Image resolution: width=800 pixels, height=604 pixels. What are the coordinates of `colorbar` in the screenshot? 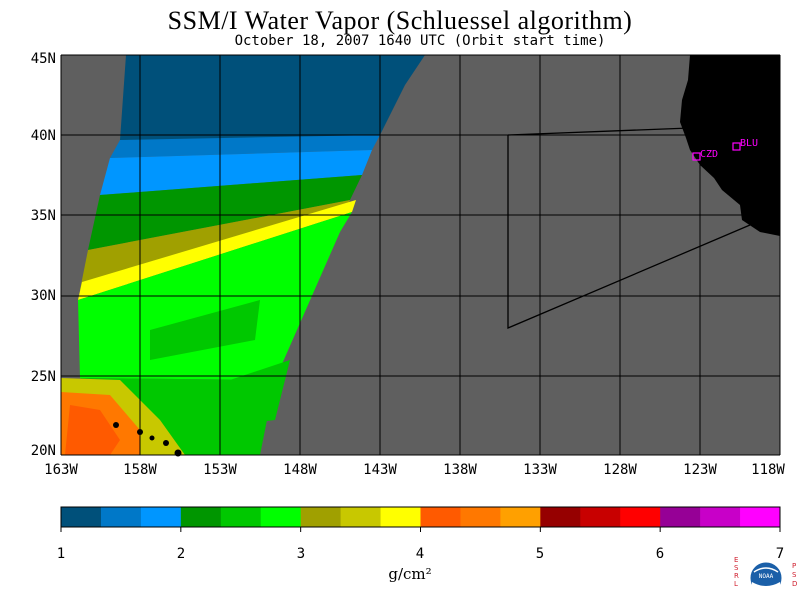 It's located at (420, 519).